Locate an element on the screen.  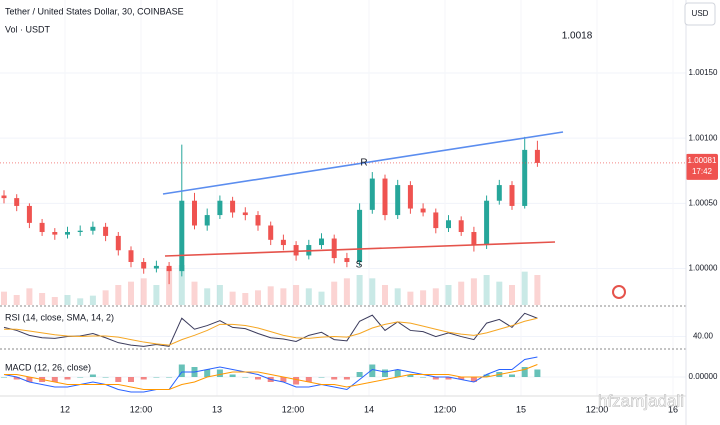
y-tick-label: 0.00000 is located at coordinates (703, 376).